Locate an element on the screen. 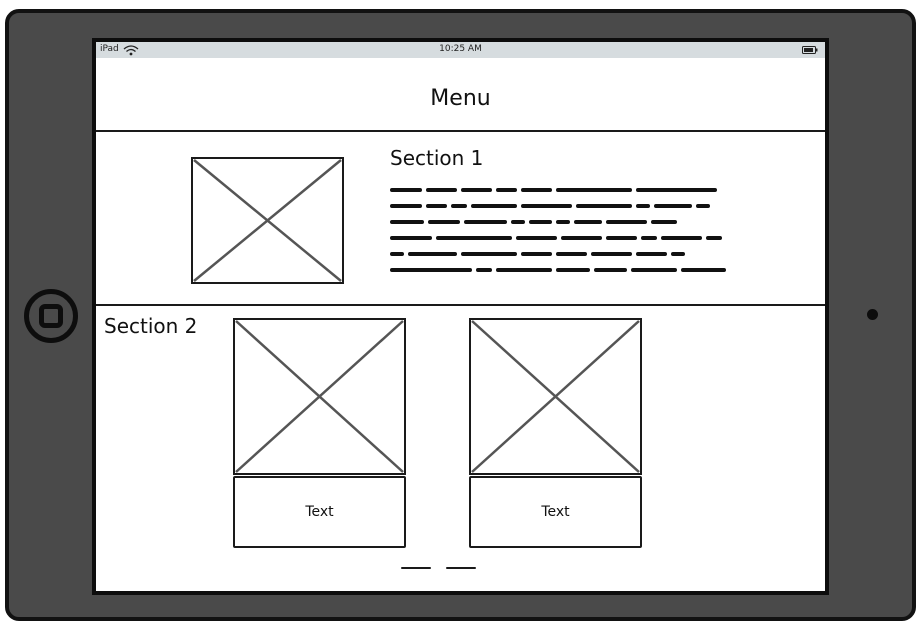  battery-icon is located at coordinates (810, 50).